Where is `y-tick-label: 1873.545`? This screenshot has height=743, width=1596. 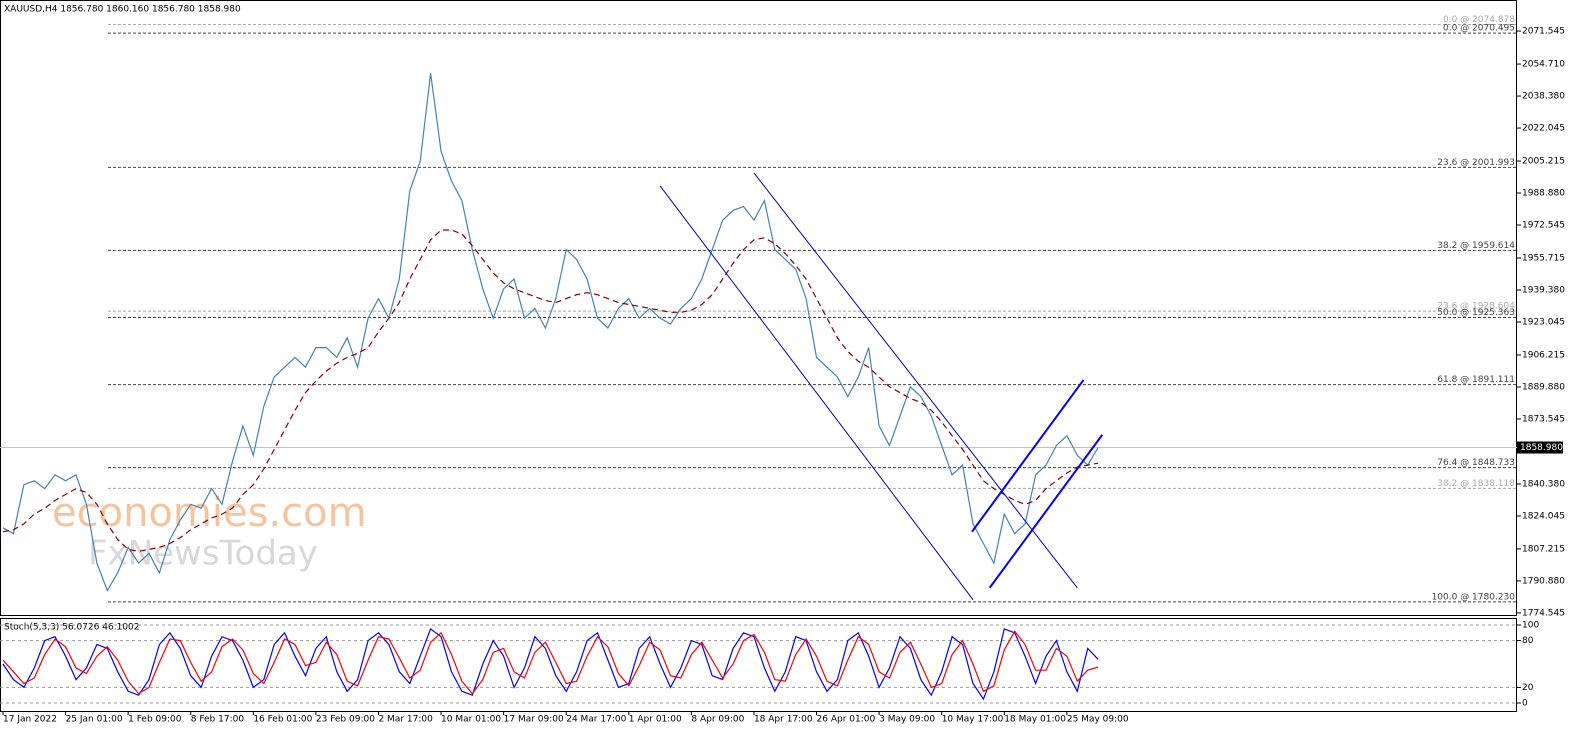 y-tick-label: 1873.545 is located at coordinates (1543, 419).